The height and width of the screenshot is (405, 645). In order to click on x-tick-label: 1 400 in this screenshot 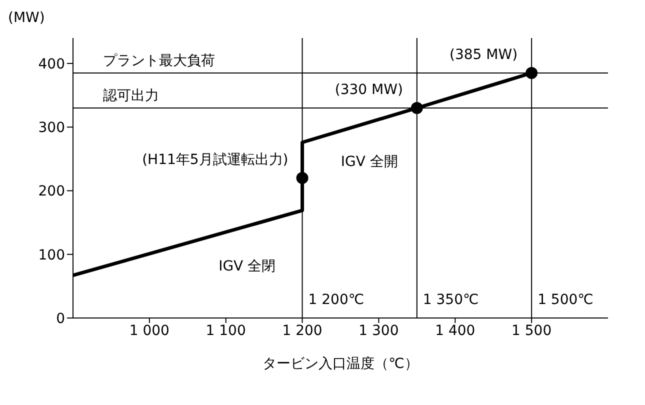, I will do `click(455, 330)`.